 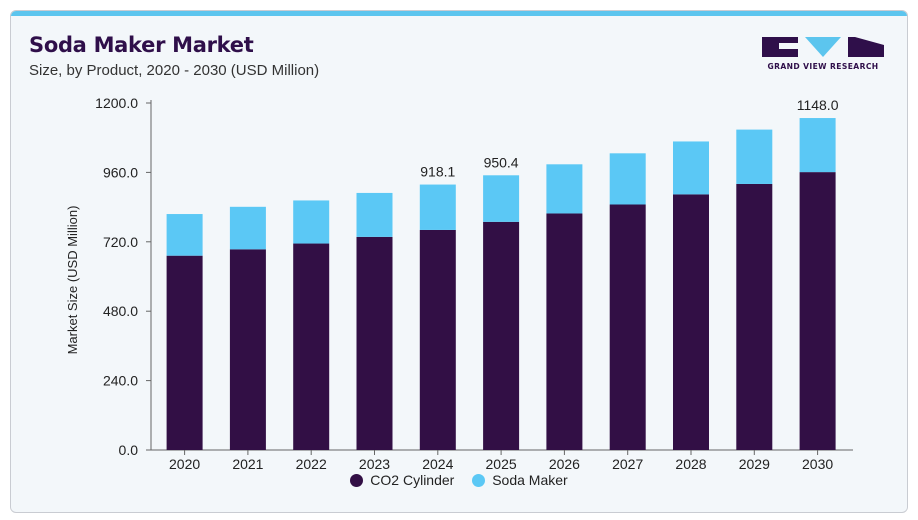 What do you see at coordinates (184, 352) in the screenshot?
I see `bar-co2-cylinder-2020` at bounding box center [184, 352].